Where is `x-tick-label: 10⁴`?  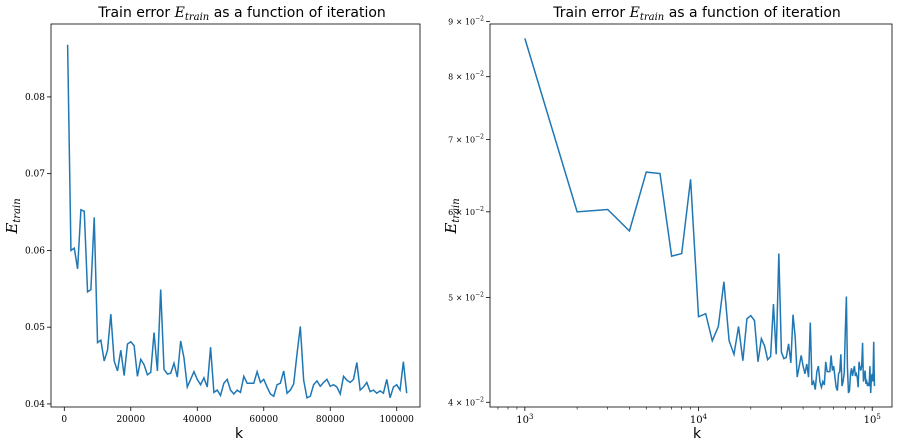
x-tick-label: 10⁴ is located at coordinates (699, 419).